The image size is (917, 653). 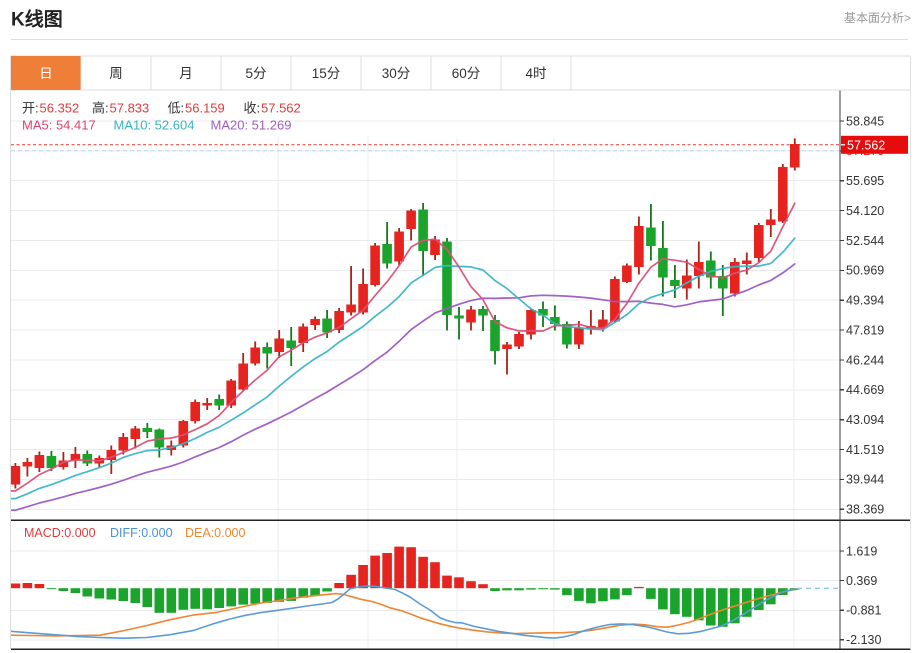 What do you see at coordinates (255, 73) in the screenshot?
I see `svg-text: 5分` at bounding box center [255, 73].